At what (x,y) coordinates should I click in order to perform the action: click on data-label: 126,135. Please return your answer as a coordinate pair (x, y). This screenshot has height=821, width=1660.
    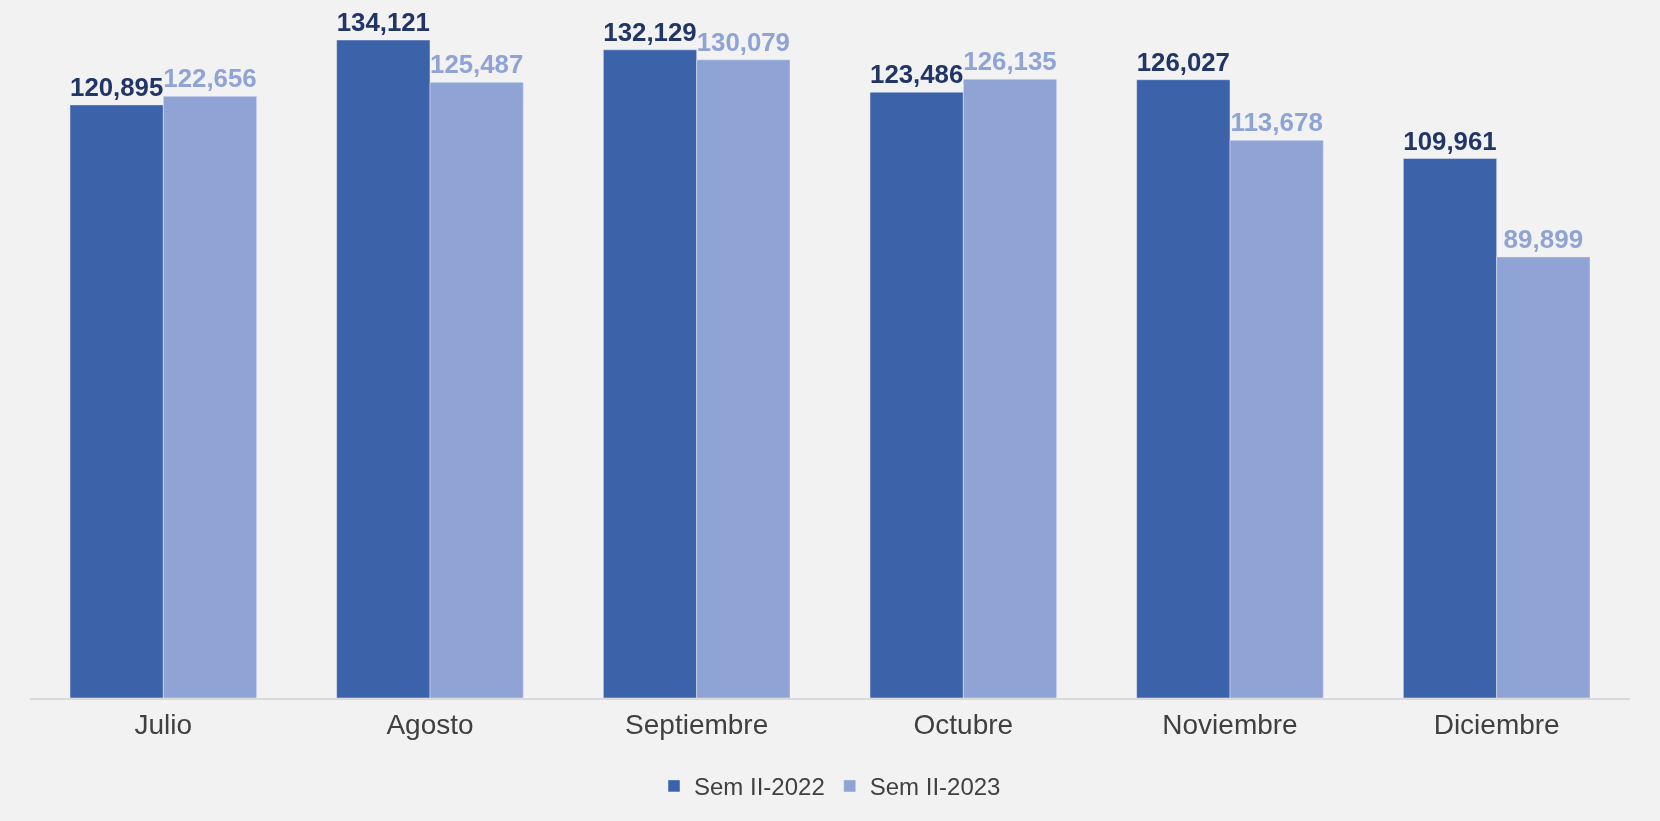
    Looking at the image, I should click on (1010, 61).